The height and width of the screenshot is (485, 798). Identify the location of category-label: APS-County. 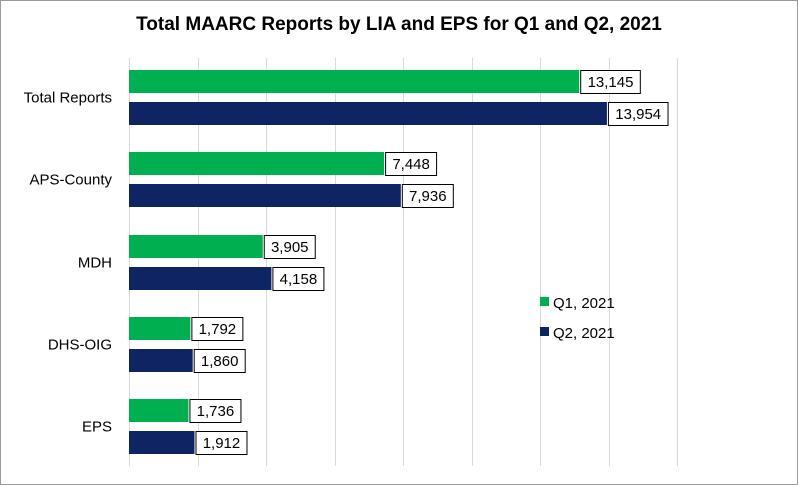
(70, 180).